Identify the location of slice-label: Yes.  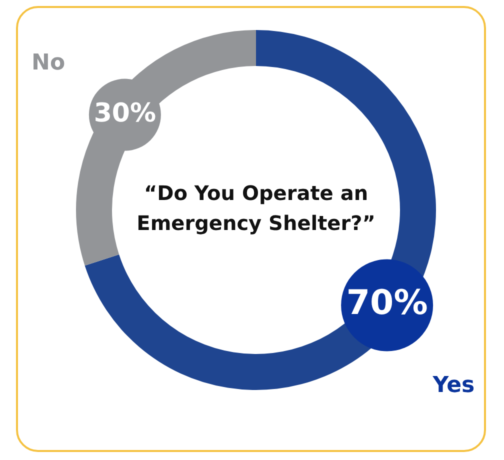
(453, 385).